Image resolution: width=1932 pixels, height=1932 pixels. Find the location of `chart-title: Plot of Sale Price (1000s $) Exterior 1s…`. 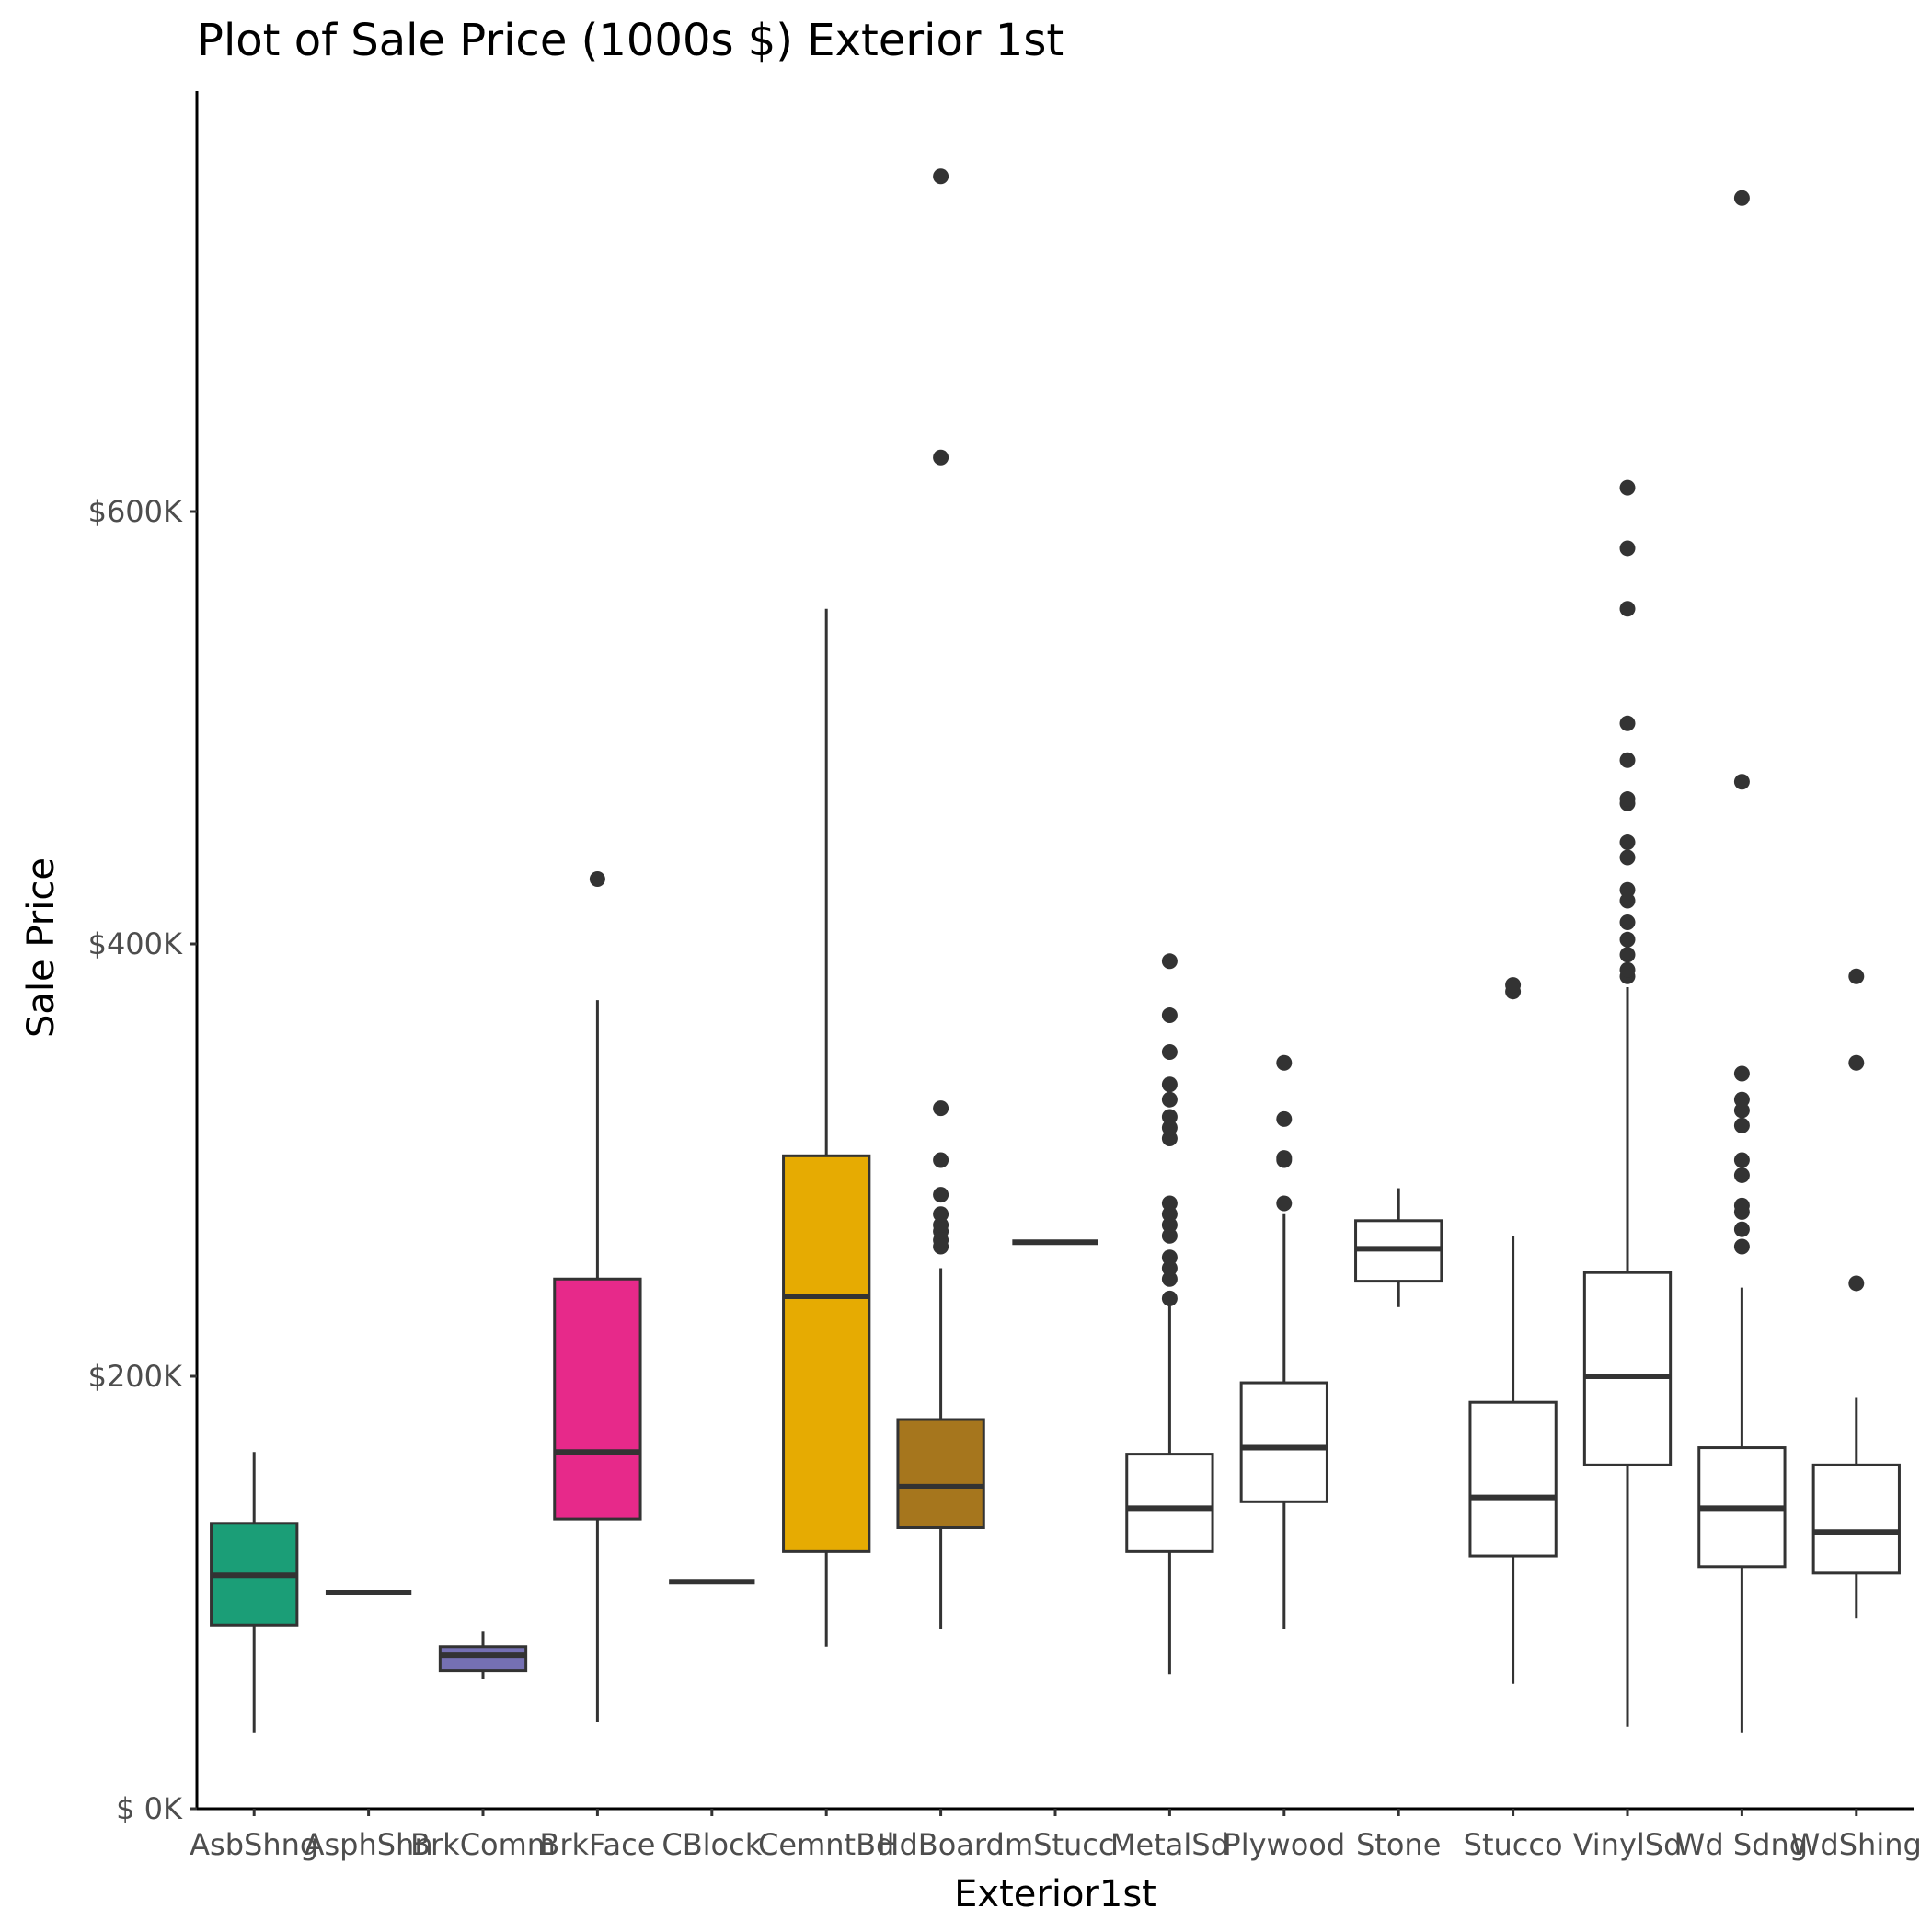

chart-title: Plot of Sale Price (1000s $) Exterior 1s… is located at coordinates (630, 40).